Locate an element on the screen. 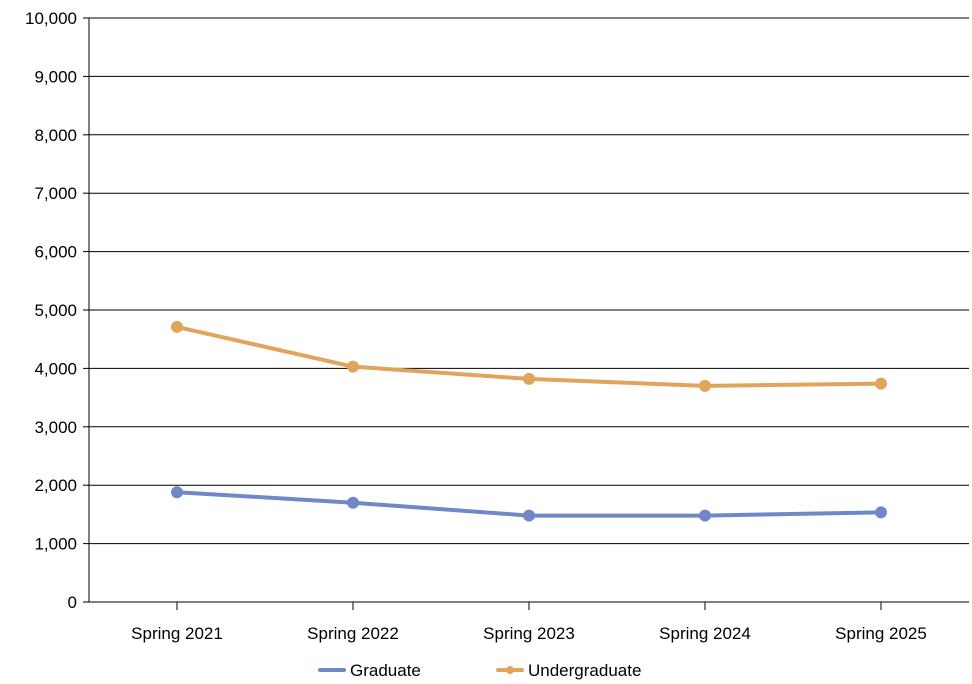  x-tick-label: Spring 2025 is located at coordinates (881, 633).